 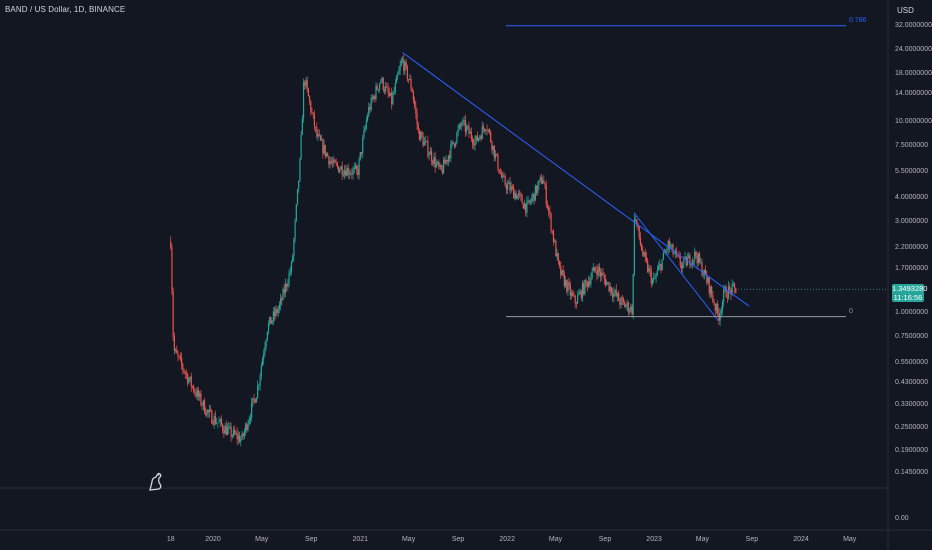 What do you see at coordinates (156, 481) in the screenshot?
I see `tradingview-logo-icon` at bounding box center [156, 481].